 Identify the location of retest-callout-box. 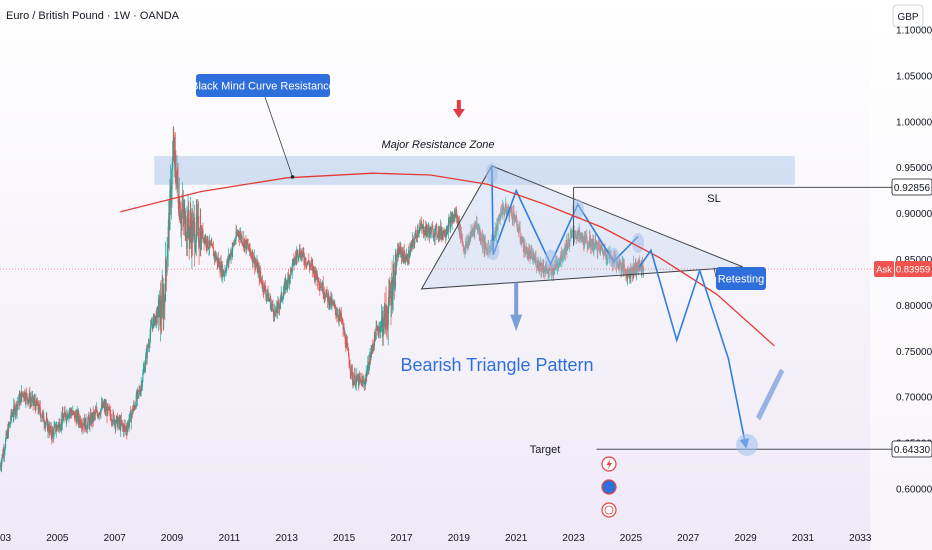
(741, 278).